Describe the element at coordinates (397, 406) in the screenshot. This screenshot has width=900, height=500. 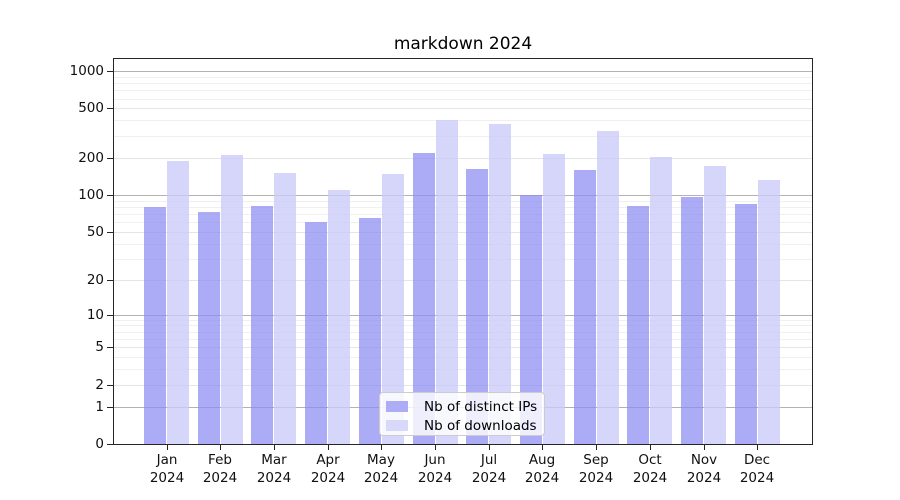
I see `legend-swatch-distinct-ips` at that location.